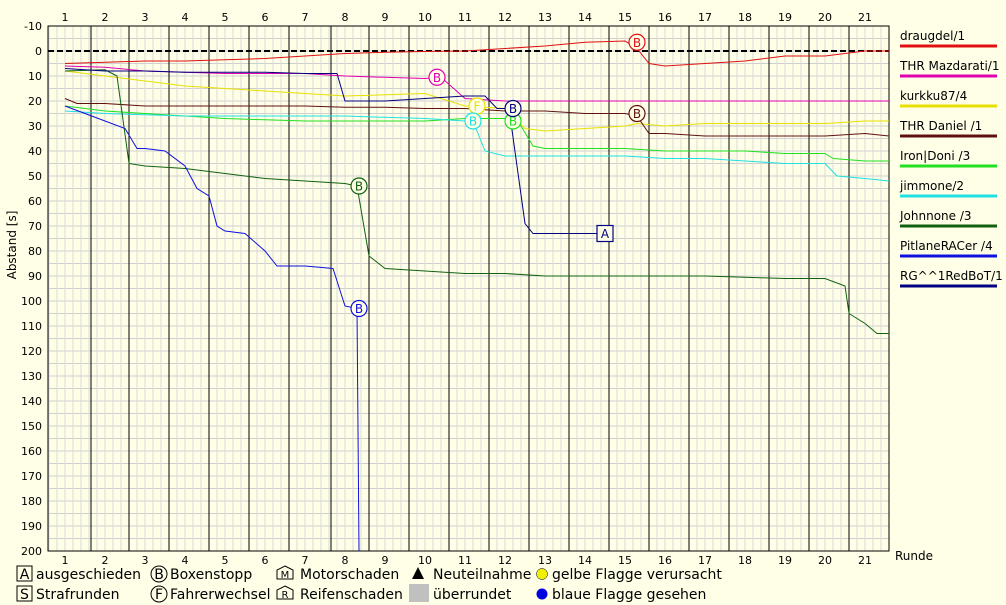 The height and width of the screenshot is (605, 1006). Describe the element at coordinates (865, 17) in the screenshot. I see `x-tick-label-top: 21` at that location.